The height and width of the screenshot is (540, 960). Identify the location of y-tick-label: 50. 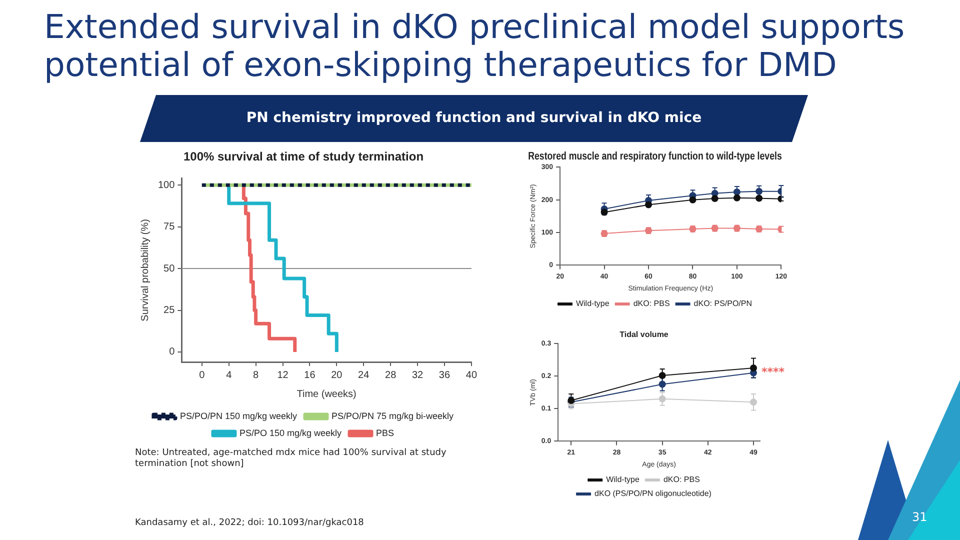
(170, 268).